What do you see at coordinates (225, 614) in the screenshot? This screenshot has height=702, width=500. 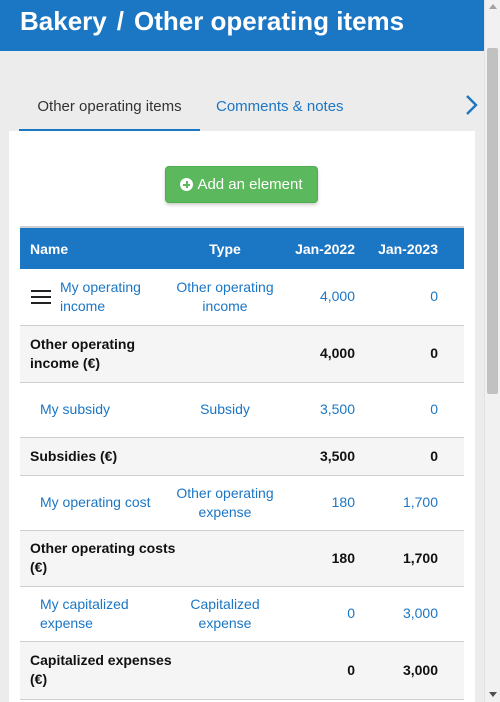 I see `row-type: Capitalized expense` at bounding box center [225, 614].